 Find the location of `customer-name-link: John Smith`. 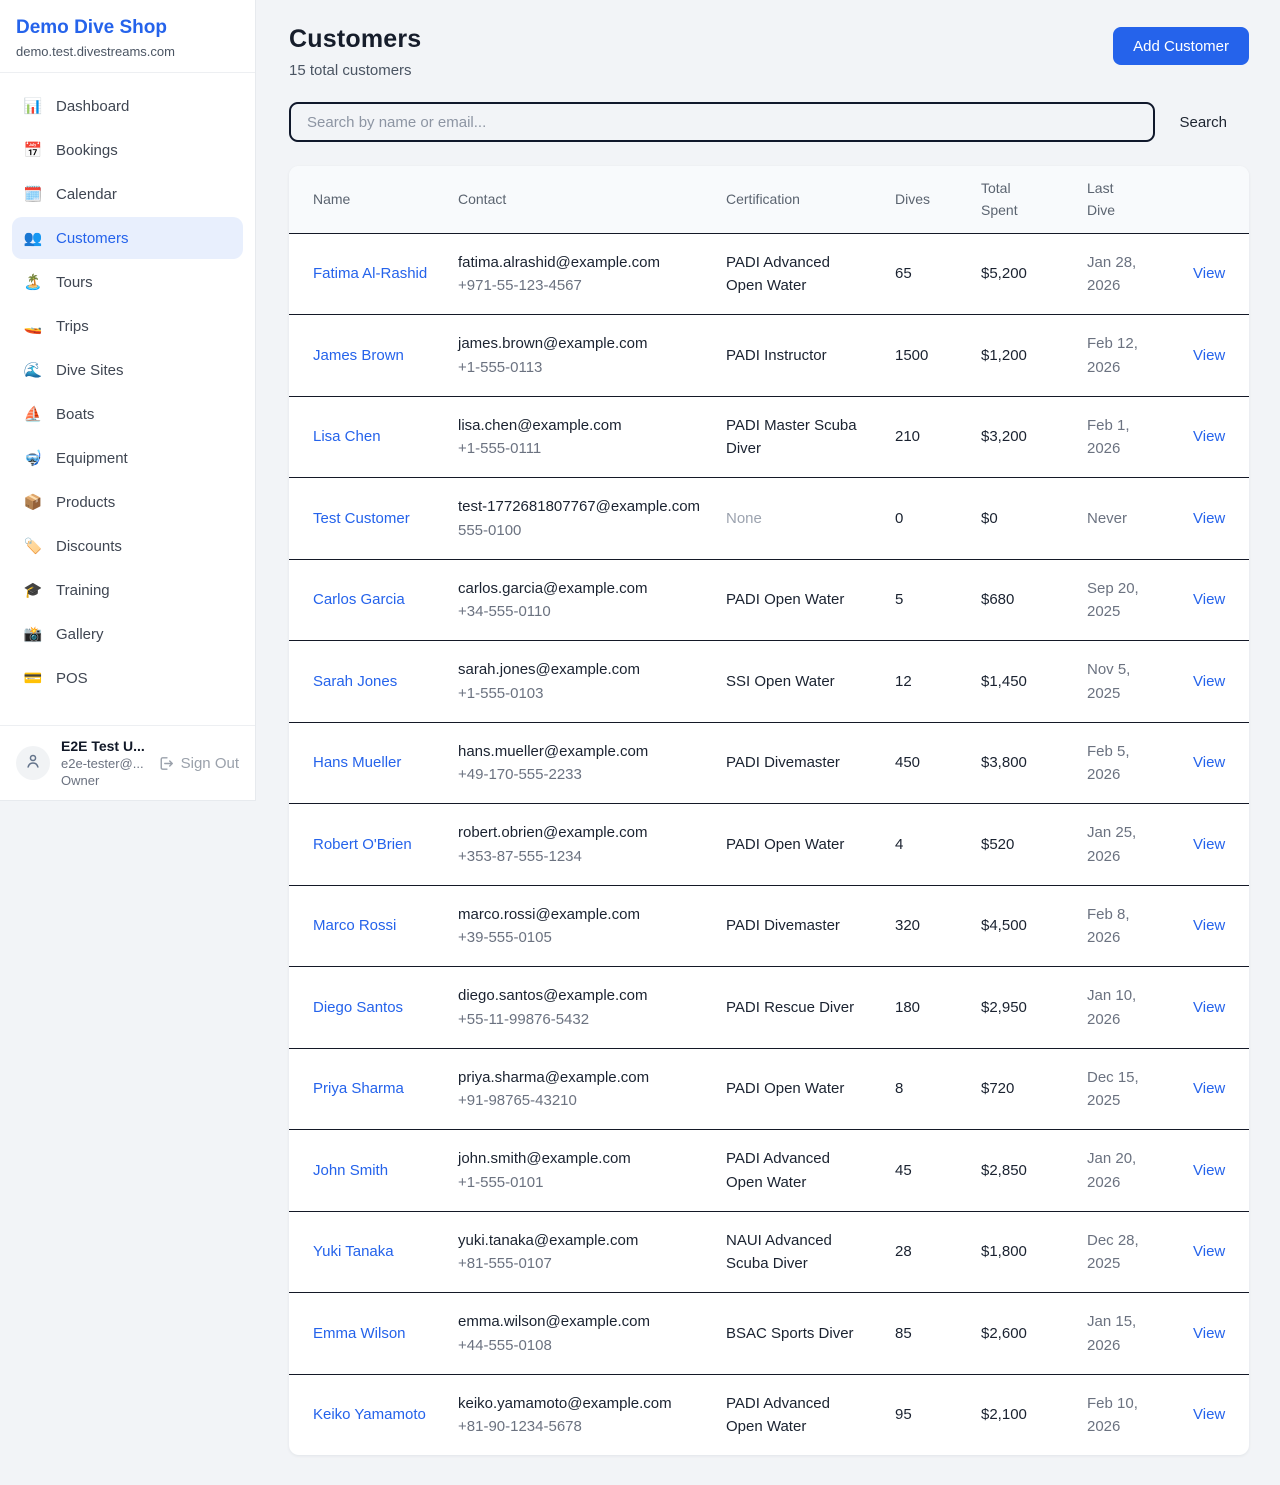

customer-name-link: John Smith is located at coordinates (351, 1170).